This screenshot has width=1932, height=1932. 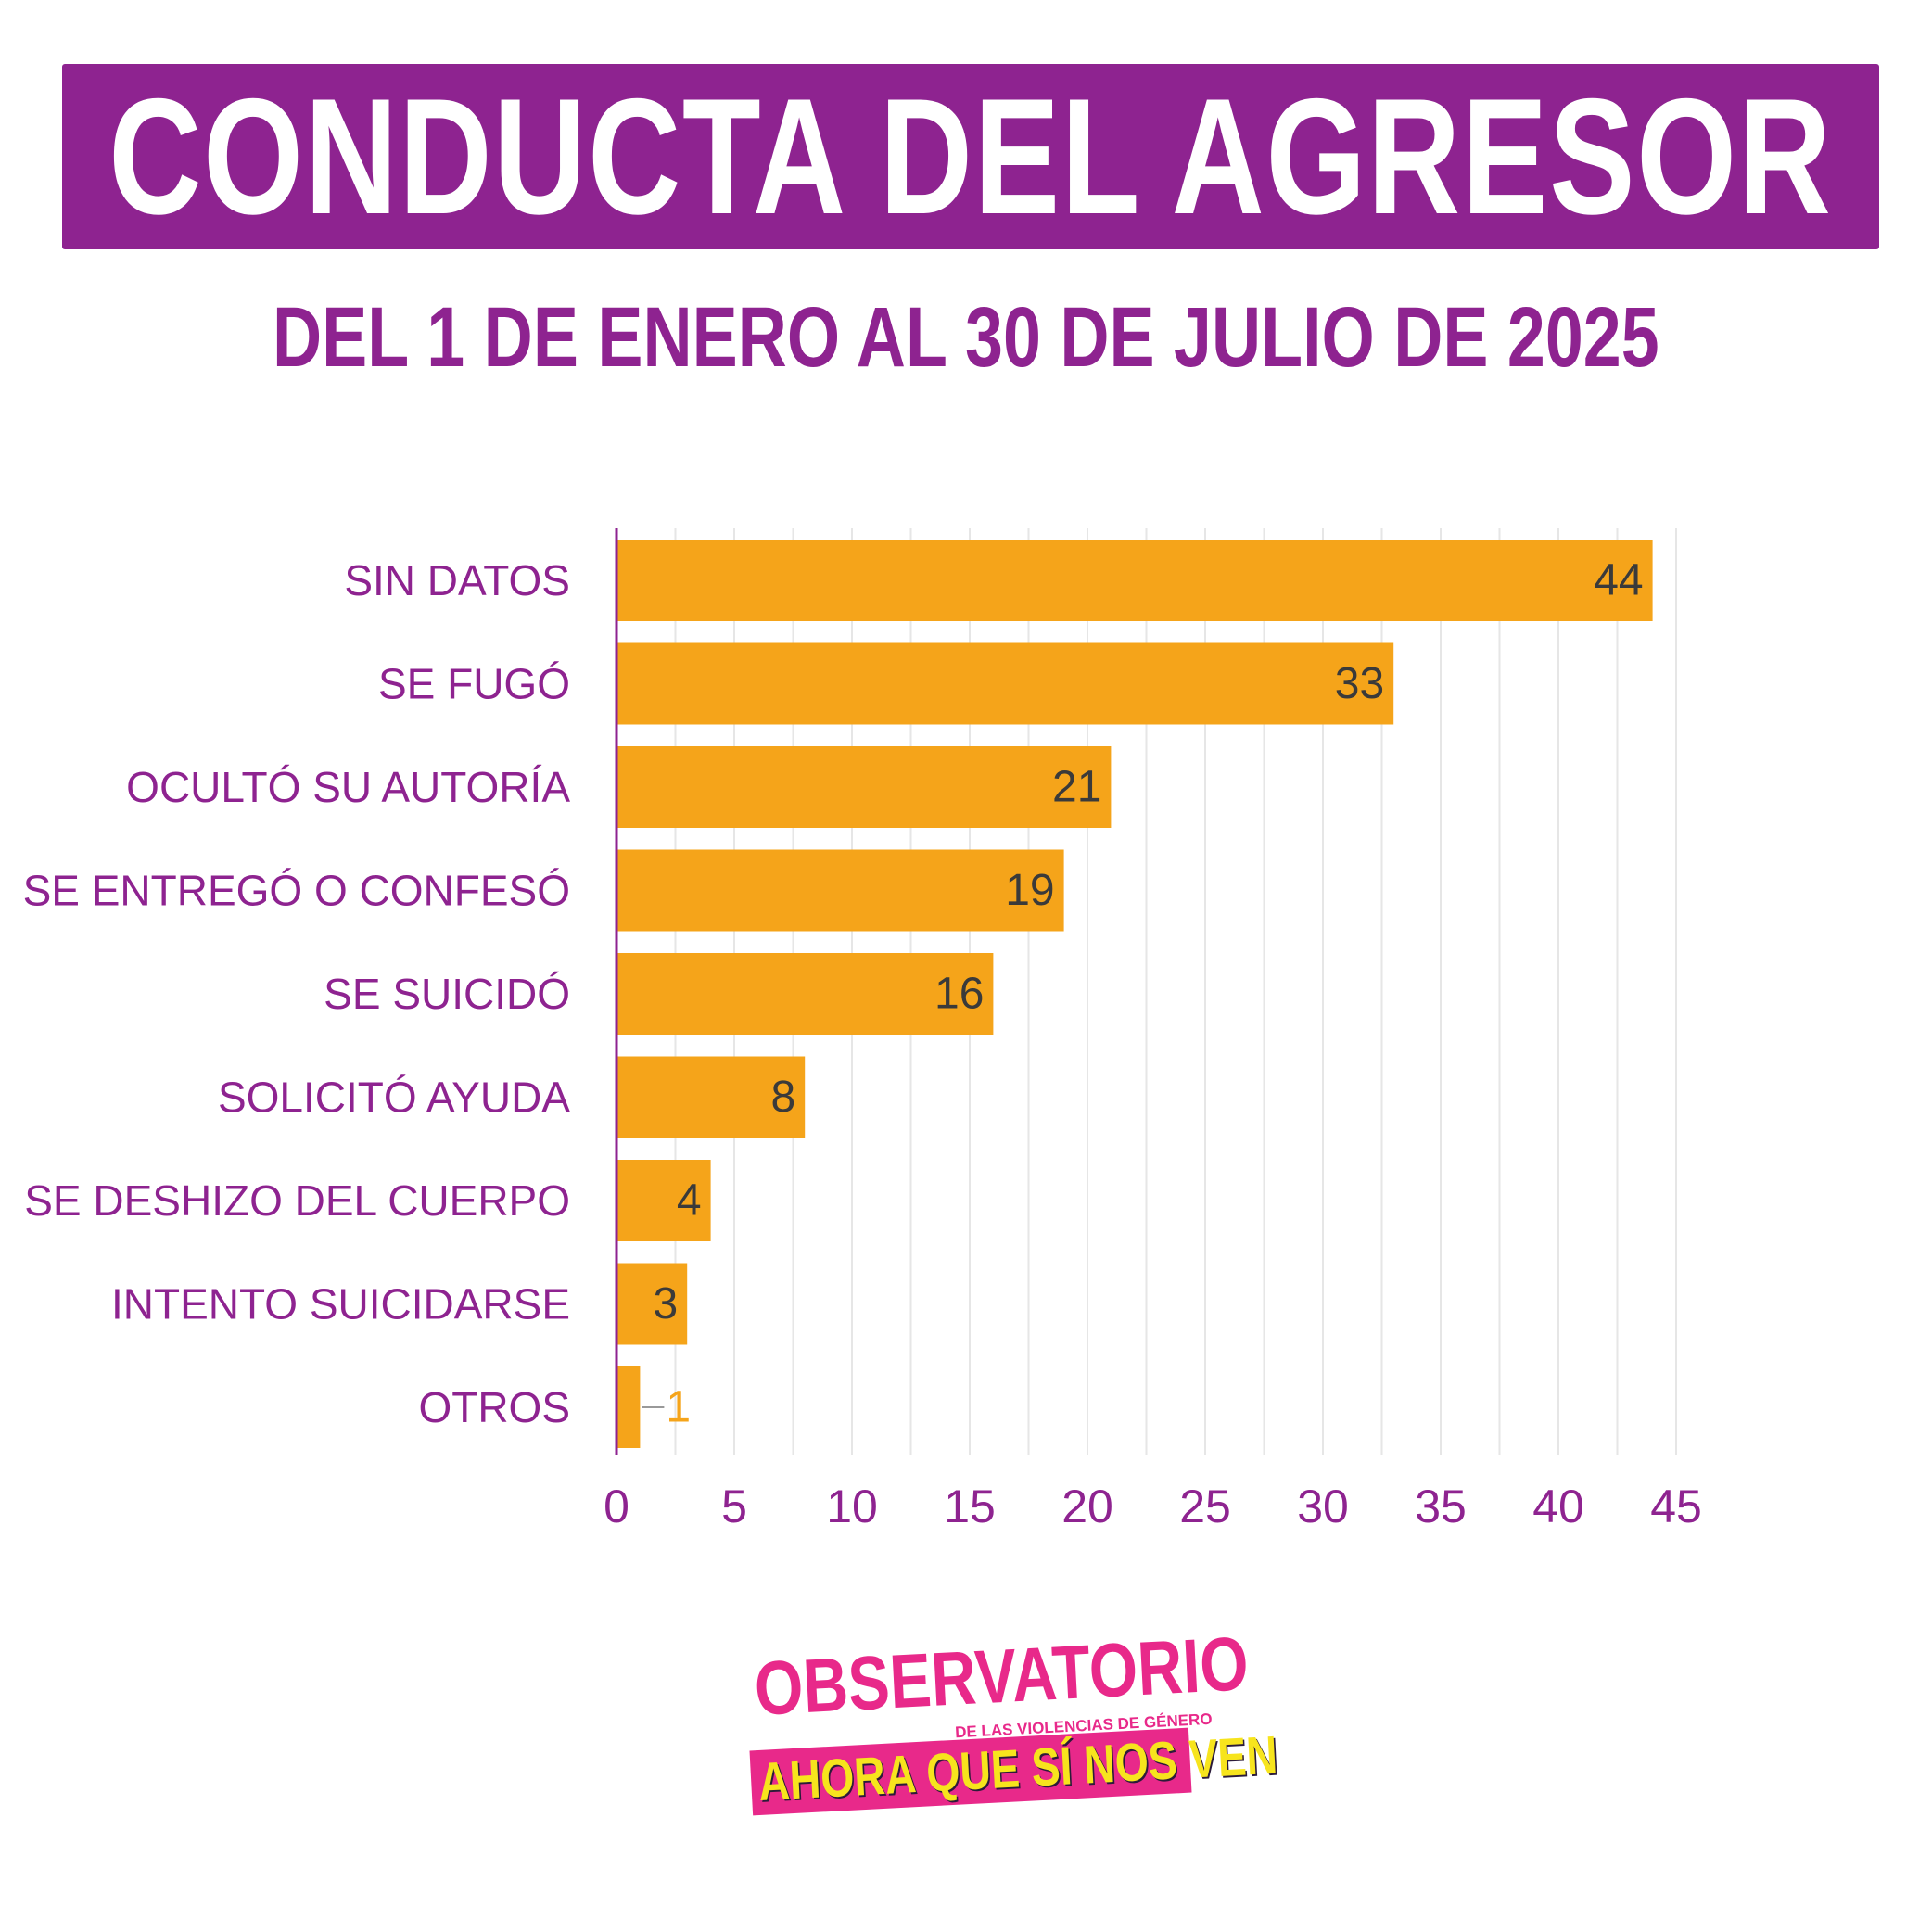 What do you see at coordinates (1017, 1768) in the screenshot?
I see `logo-slogan: AHORA QUE SÍ NOS VEN` at bounding box center [1017, 1768].